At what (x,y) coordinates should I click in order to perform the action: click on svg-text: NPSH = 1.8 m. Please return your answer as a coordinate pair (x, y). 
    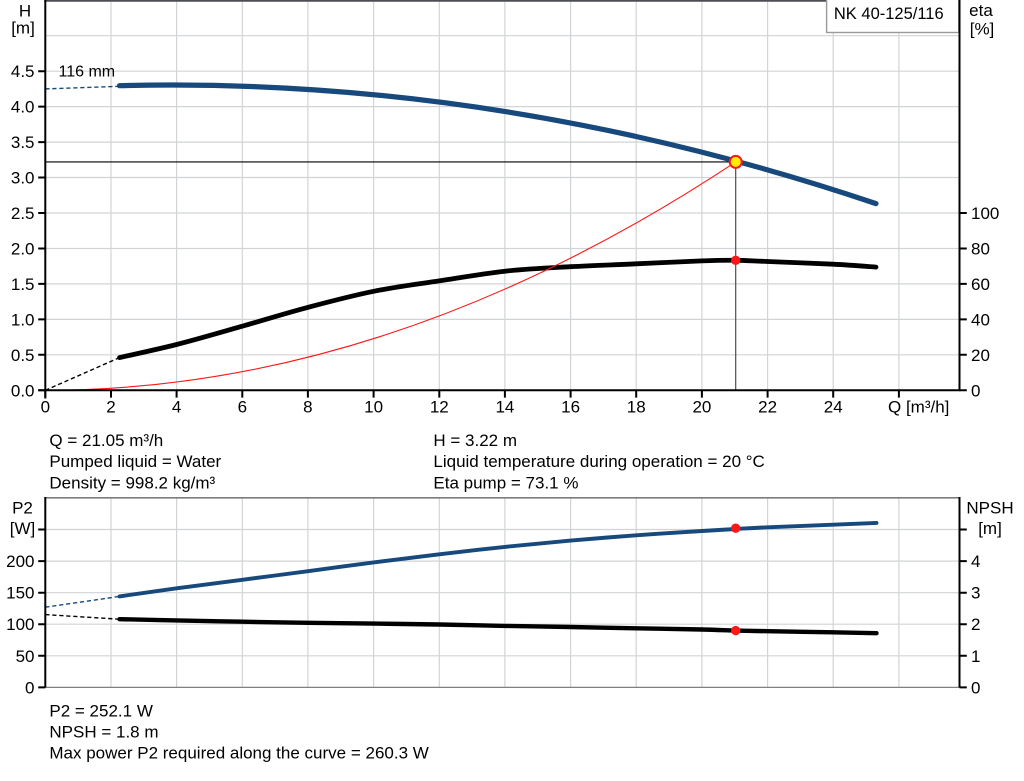
    Looking at the image, I should click on (103, 732).